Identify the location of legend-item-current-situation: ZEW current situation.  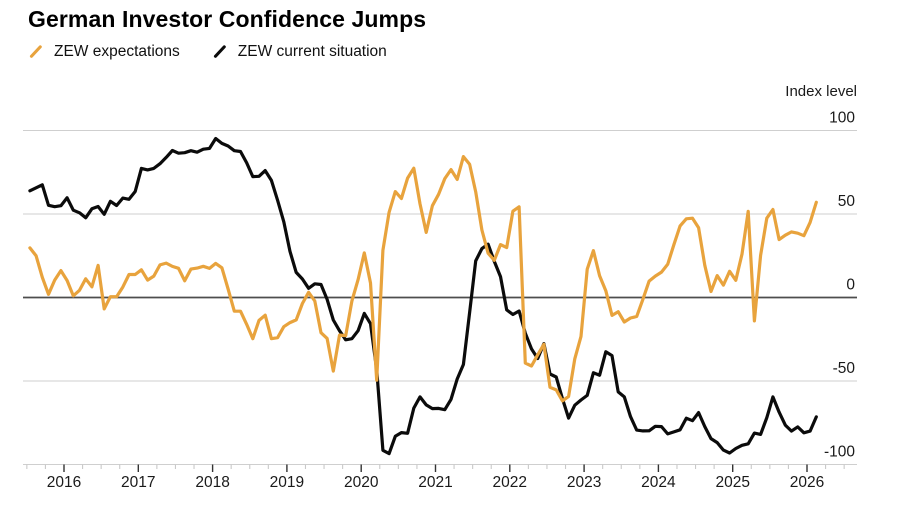
(299, 52).